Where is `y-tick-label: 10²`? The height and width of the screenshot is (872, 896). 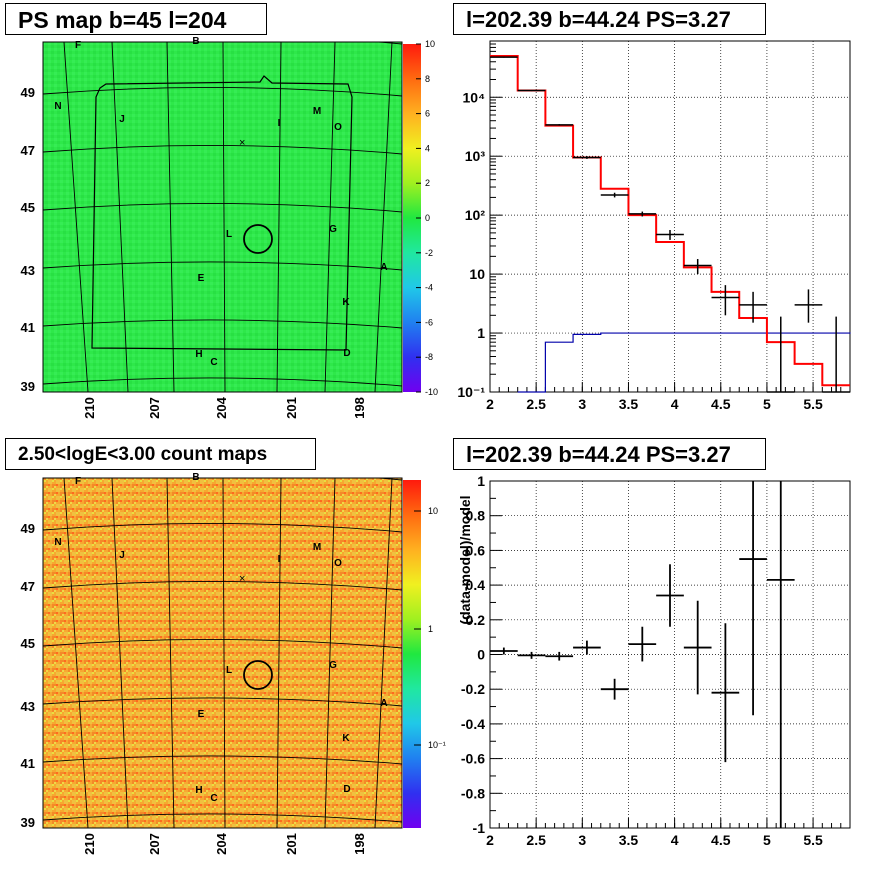
y-tick-label: 10² is located at coordinates (475, 215).